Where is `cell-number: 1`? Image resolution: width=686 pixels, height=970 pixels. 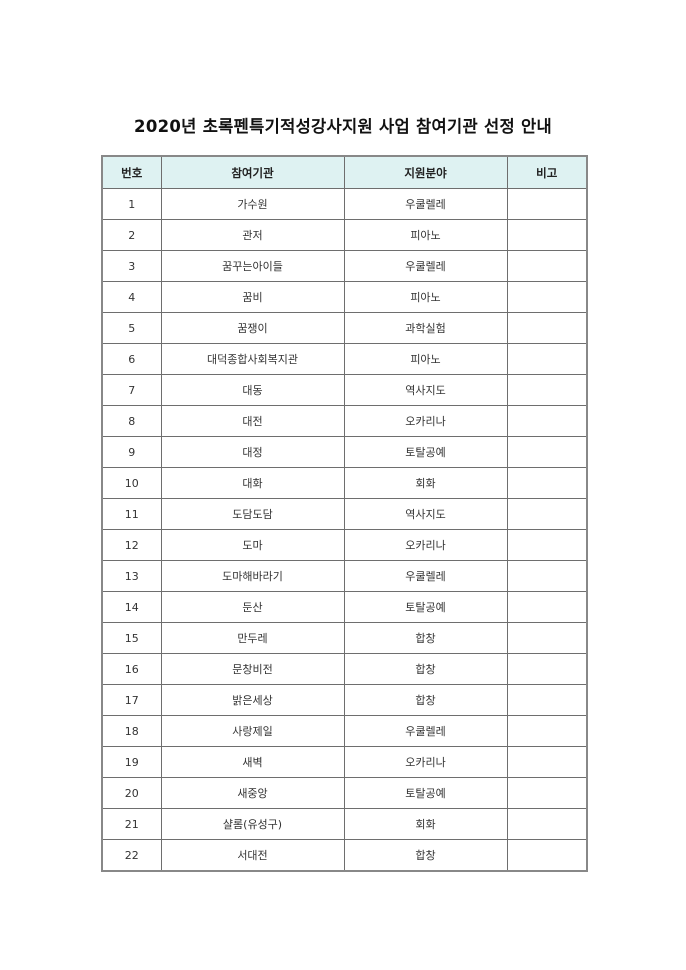
cell-number: 1 is located at coordinates (131, 204).